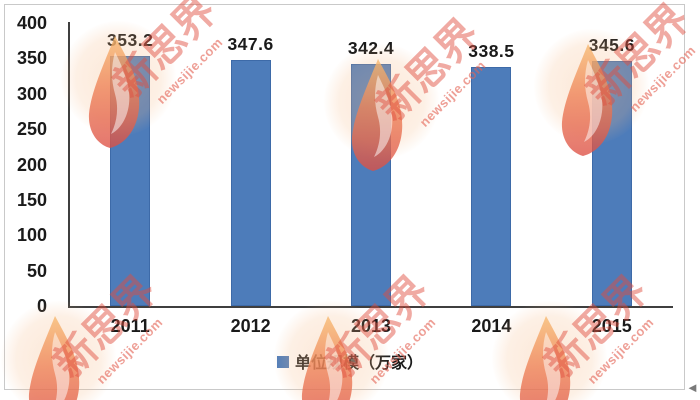  I want to click on y-axis-label: 200, so click(31, 164).